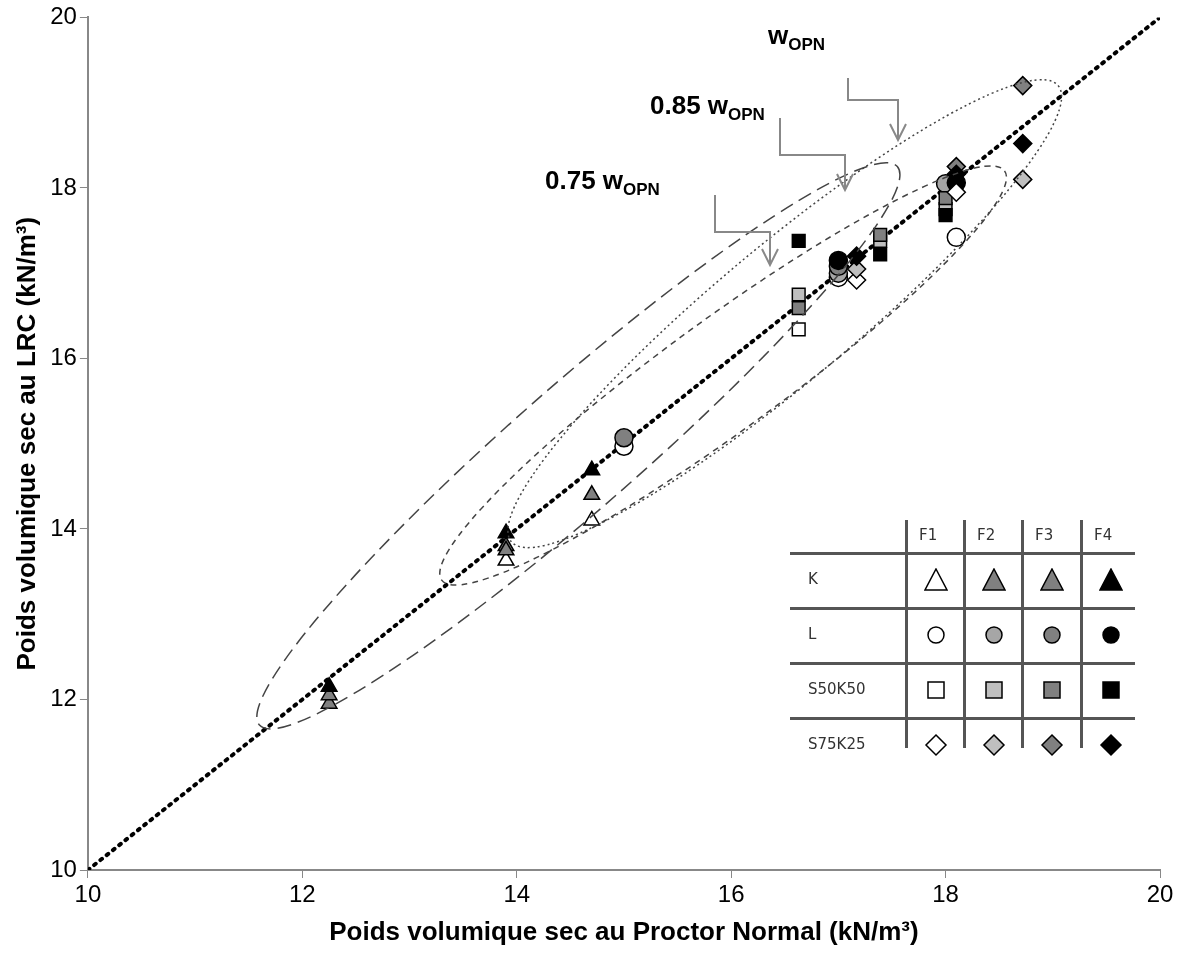 The image size is (1182, 960). I want to click on annotation: w$_{OPN}$, so click(797, 38).